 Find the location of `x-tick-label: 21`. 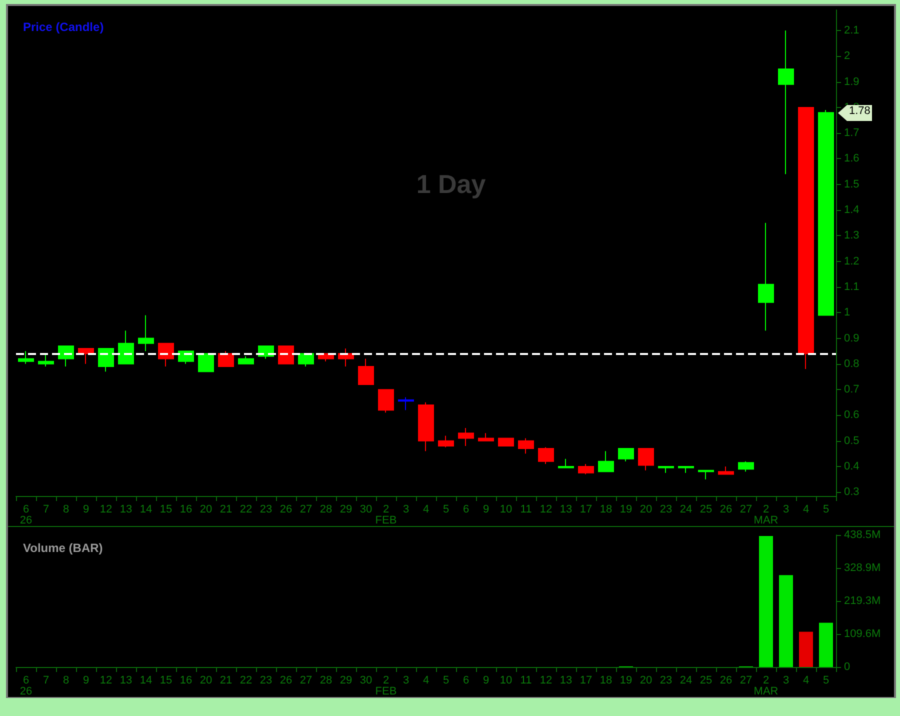

x-tick-label: 21 is located at coordinates (226, 510).